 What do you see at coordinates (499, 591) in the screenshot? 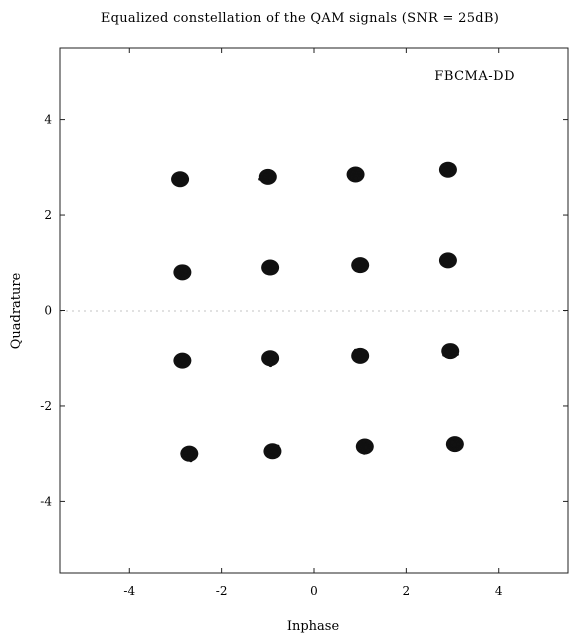
I see `x-tick-label: 4` at bounding box center [499, 591].